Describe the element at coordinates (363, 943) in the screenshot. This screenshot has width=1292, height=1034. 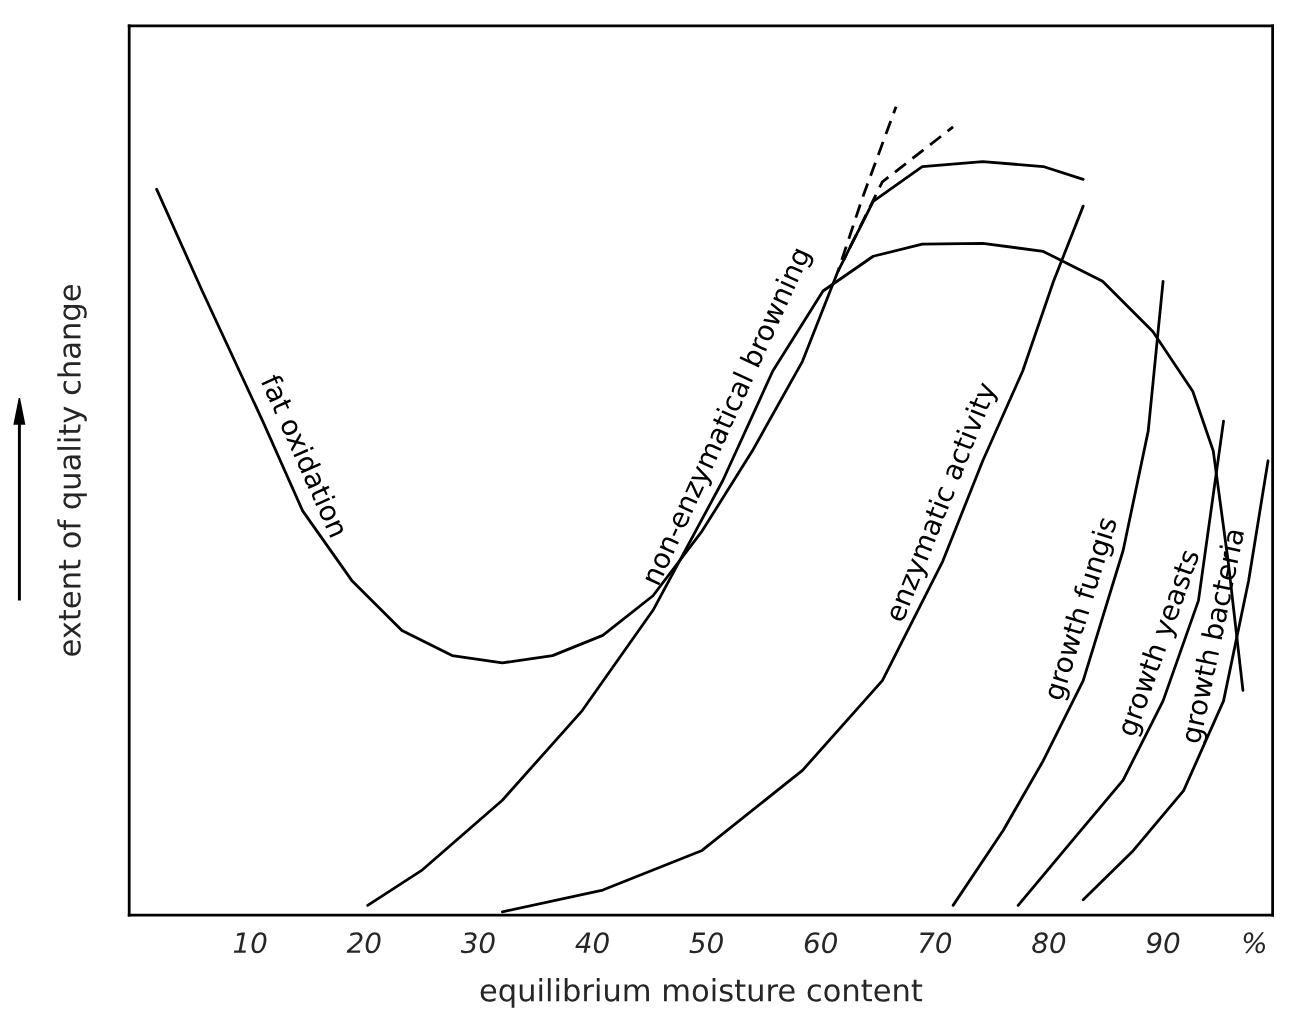
I see `x-tick-label: 20` at that location.